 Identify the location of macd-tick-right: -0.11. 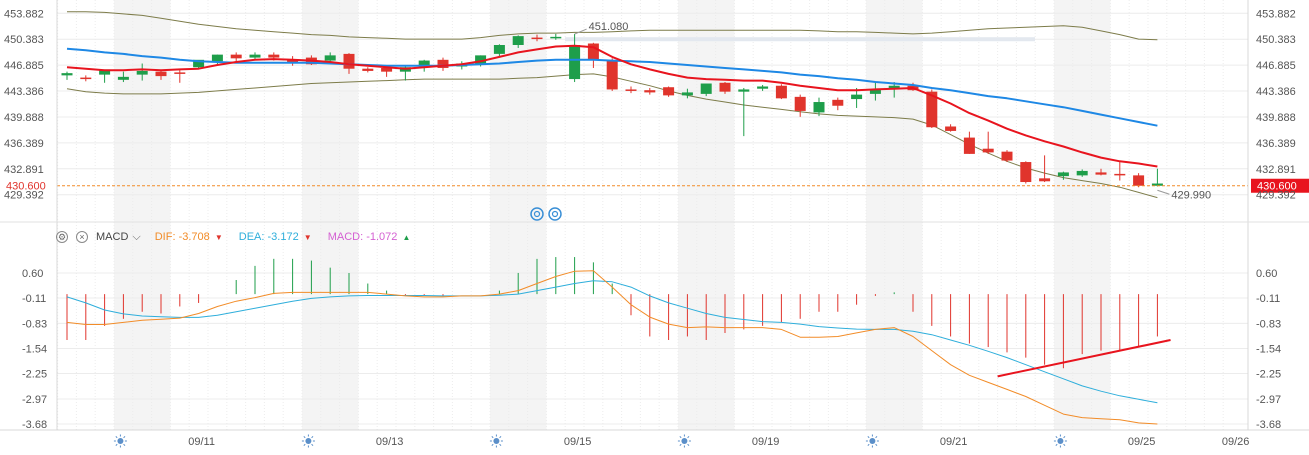
(1268, 299).